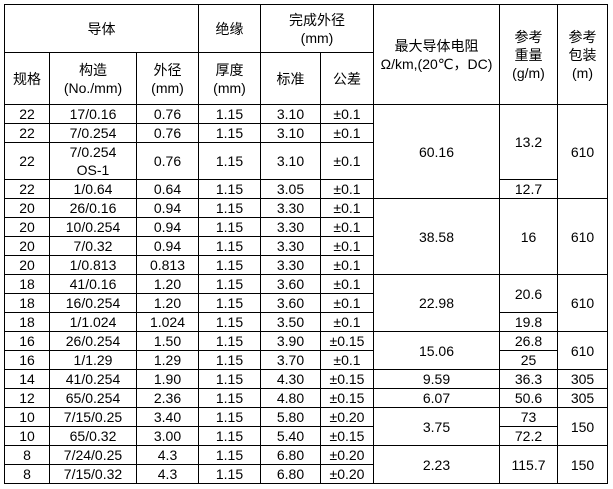 This screenshot has width=613, height=489. I want to click on cell-text: 12.7, so click(528, 189).